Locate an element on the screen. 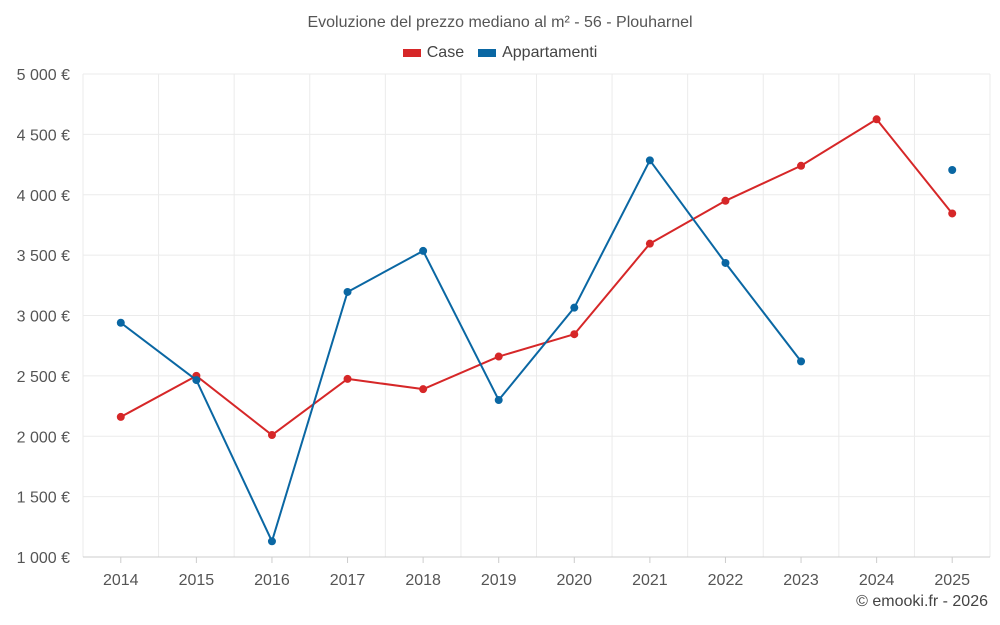 The width and height of the screenshot is (1000, 625). x-tick-label: 2018 is located at coordinates (423, 580).